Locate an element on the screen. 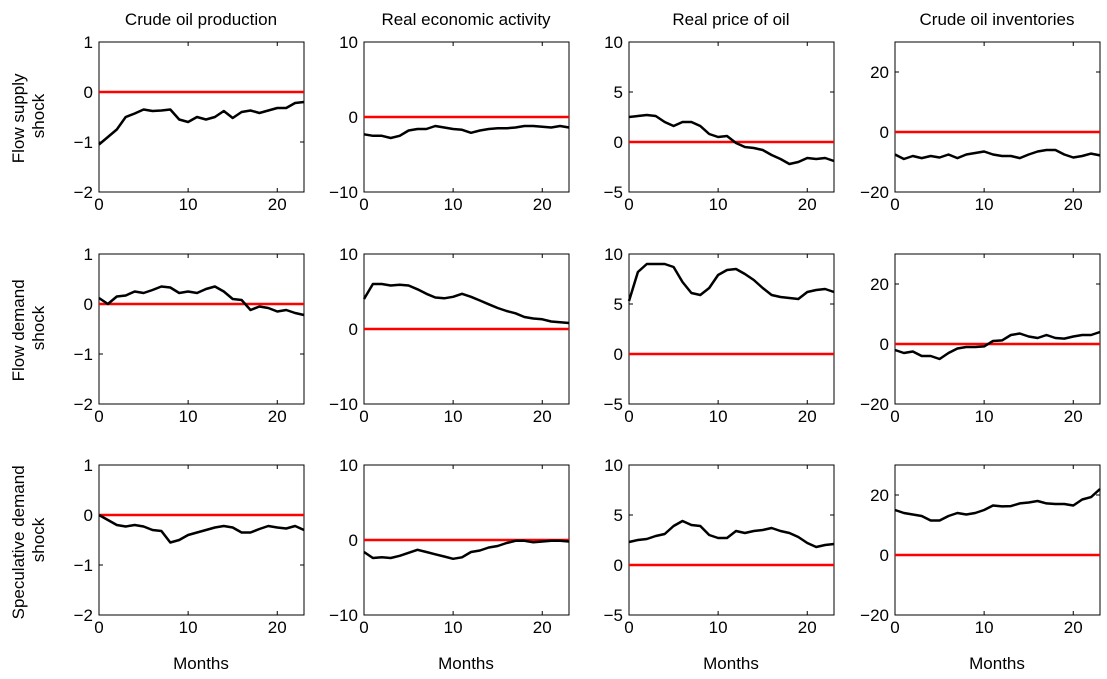 Image resolution: width=1107 pixels, height=679 pixels. row-label-speculative-demand-line-2: shock is located at coordinates (38, 539).